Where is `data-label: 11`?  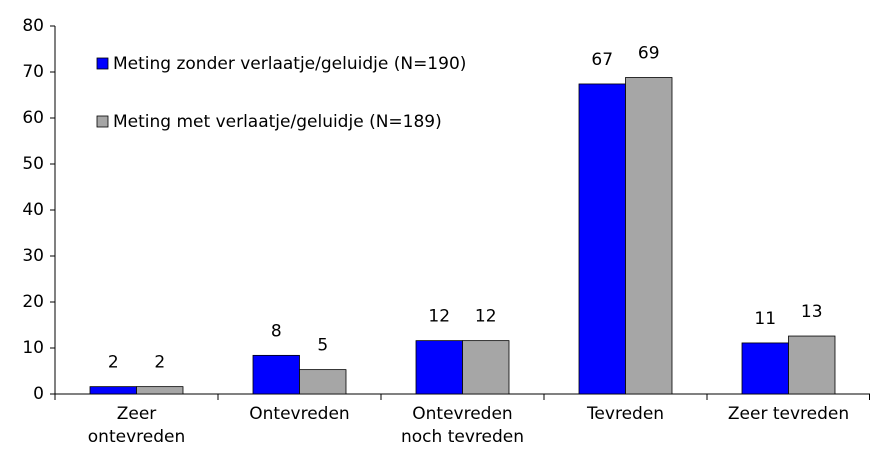
data-label: 11 is located at coordinates (765, 319).